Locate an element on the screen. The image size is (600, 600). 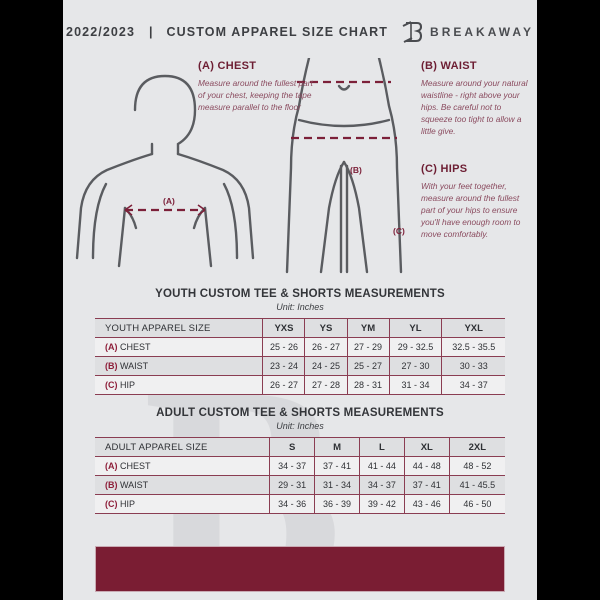
youth-row-1-name: WAIST is located at coordinates (134, 366).